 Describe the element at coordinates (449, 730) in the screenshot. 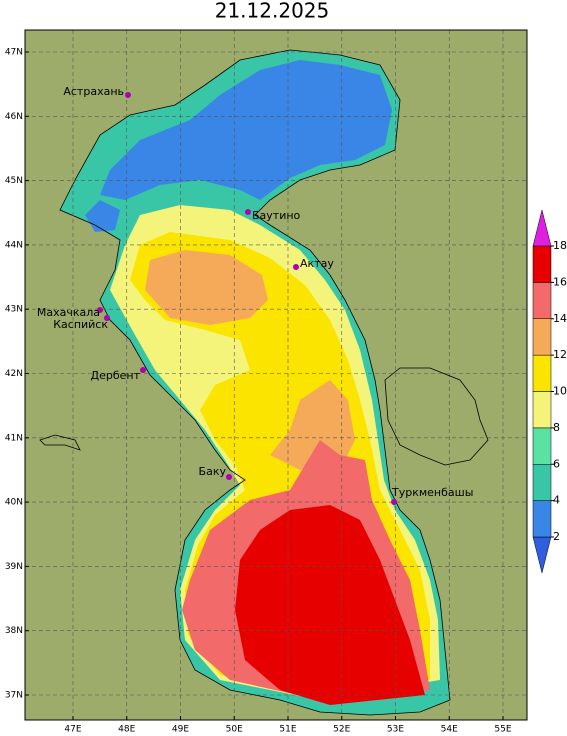

I see `lon-label: 54E` at that location.